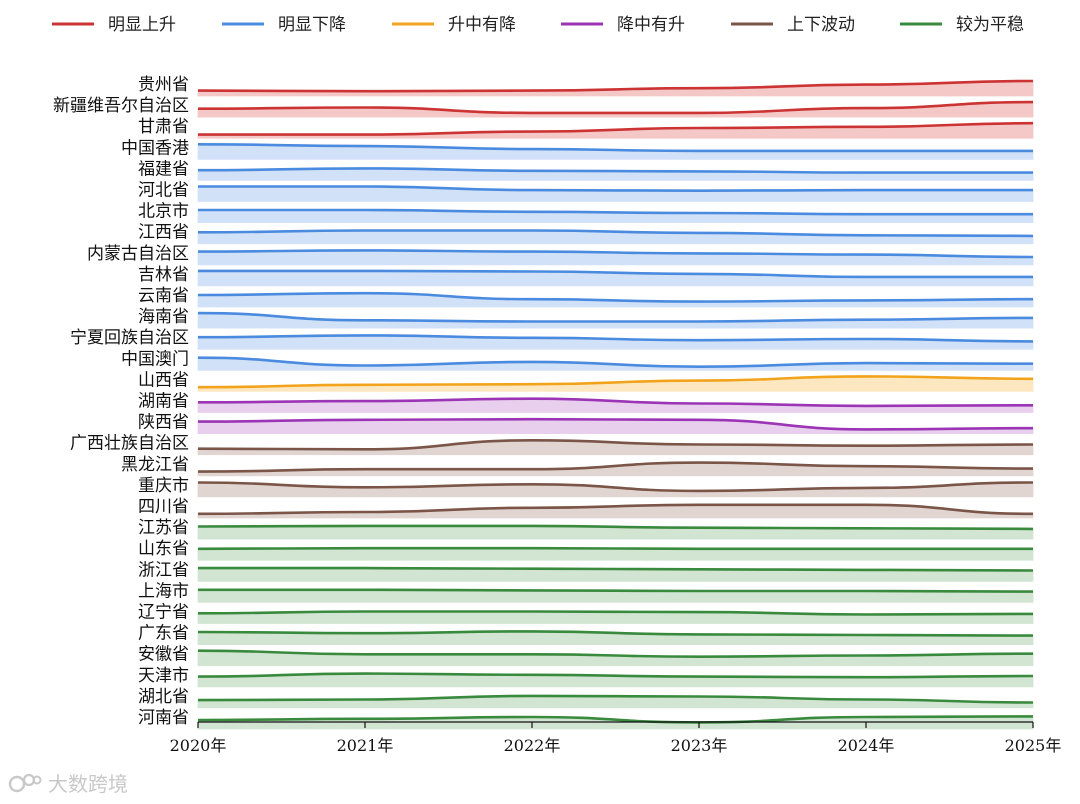 Image resolution: width=1080 pixels, height=804 pixels. I want to click on ridge-row: 吉林省, so click(586, 276).